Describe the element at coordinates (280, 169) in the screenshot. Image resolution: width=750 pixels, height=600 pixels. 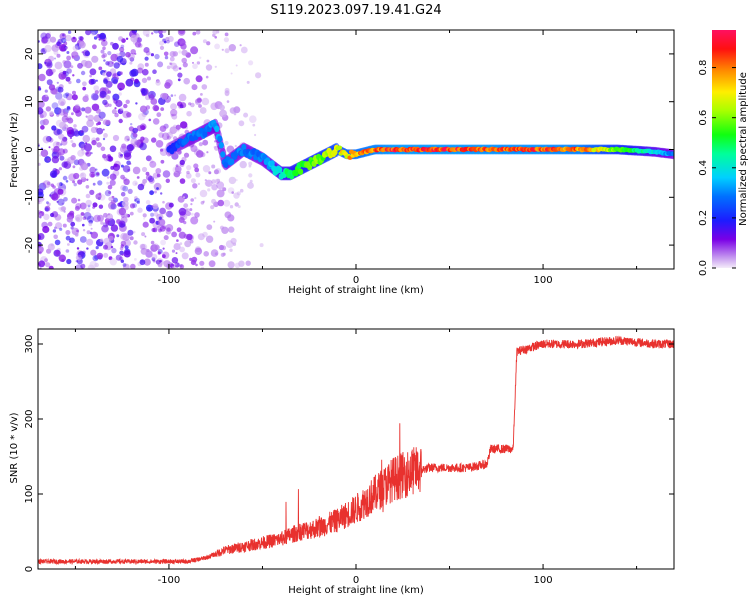
I see `ridge-cell` at that location.